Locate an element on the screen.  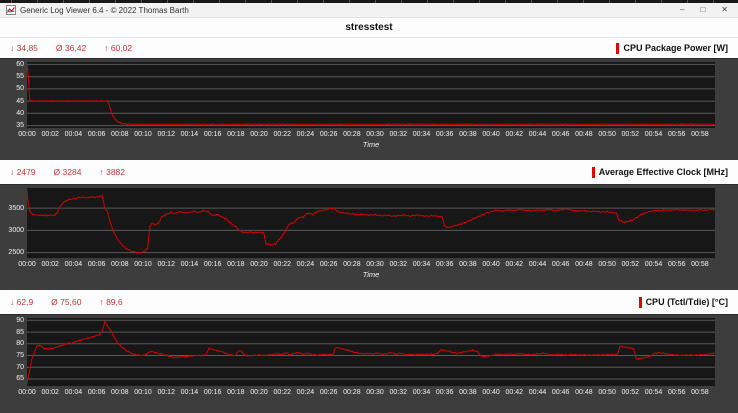
x-axis-tick-label: 00:02 is located at coordinates (50, 134).